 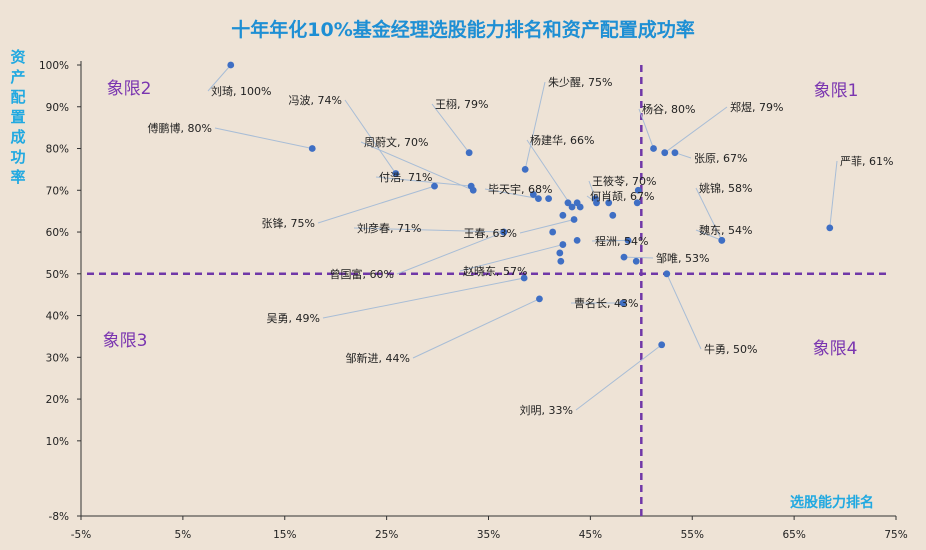 What do you see at coordinates (57, 233) in the screenshot?
I see `y-tick-label: 60%` at bounding box center [57, 233].